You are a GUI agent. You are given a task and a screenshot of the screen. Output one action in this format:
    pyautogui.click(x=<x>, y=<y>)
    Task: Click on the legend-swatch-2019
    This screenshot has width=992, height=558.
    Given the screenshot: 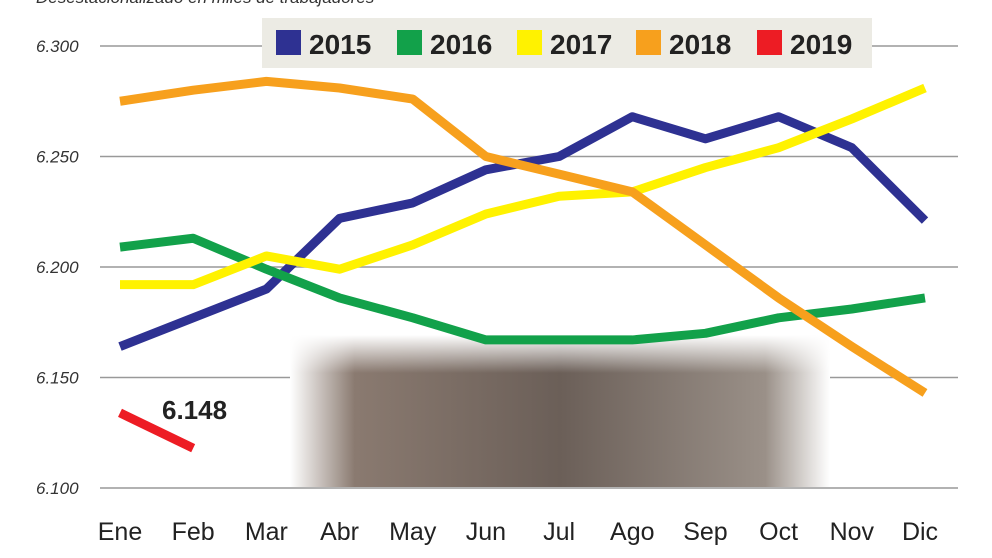 What is the action you would take?
    pyautogui.click(x=769, y=42)
    